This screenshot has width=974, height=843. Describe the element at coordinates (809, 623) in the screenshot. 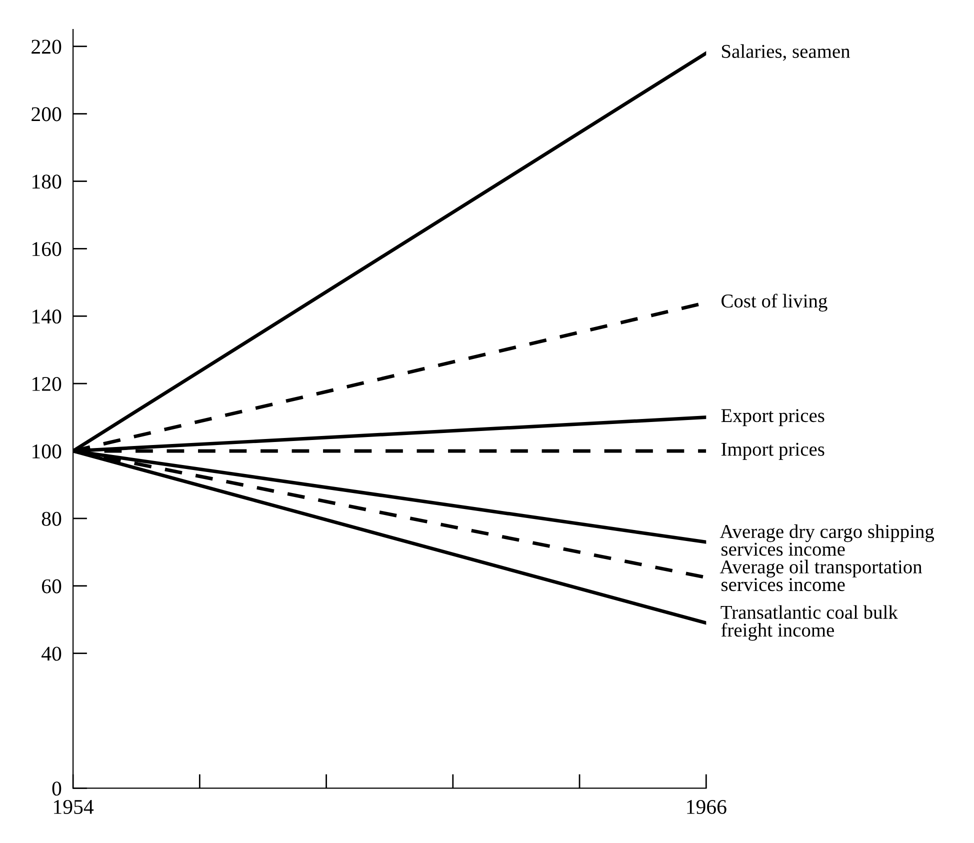

I see `series-label: Transatlantic coal bulk freight income` at that location.